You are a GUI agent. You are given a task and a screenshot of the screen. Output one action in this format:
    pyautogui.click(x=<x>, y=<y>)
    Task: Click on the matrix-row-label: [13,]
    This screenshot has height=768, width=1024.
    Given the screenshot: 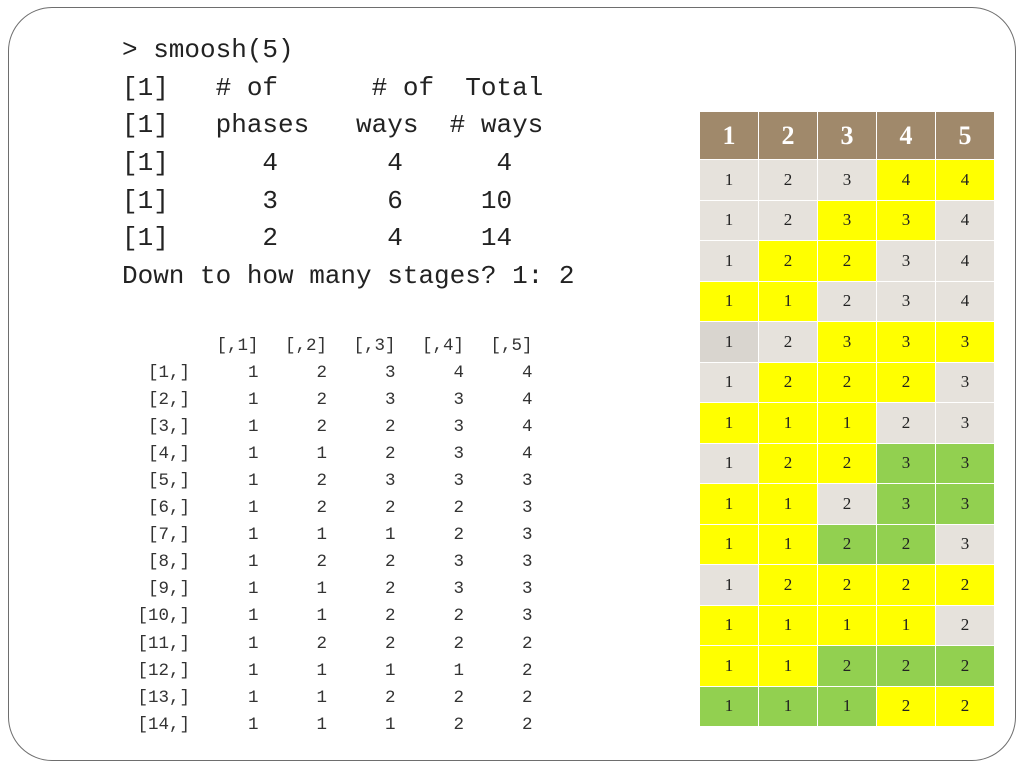 What is the action you would take?
    pyautogui.click(x=163, y=697)
    